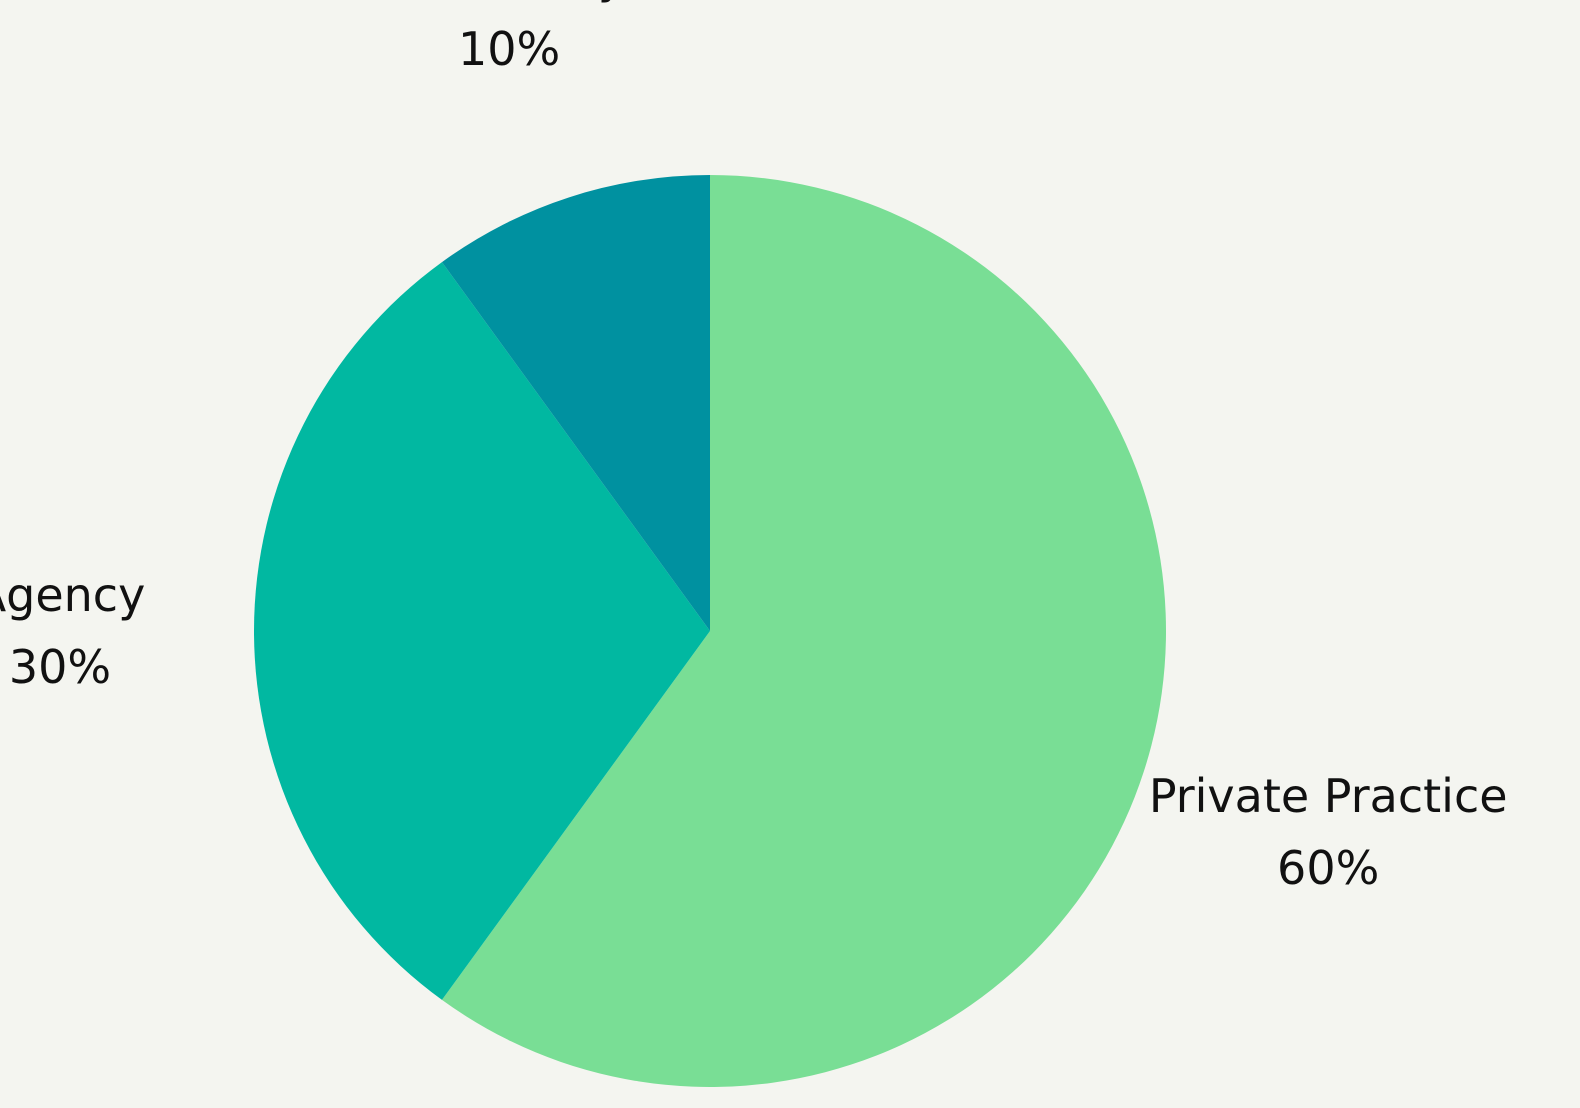  Describe the element at coordinates (509, 2) in the screenshot. I see `slice-label-university: University` at that location.